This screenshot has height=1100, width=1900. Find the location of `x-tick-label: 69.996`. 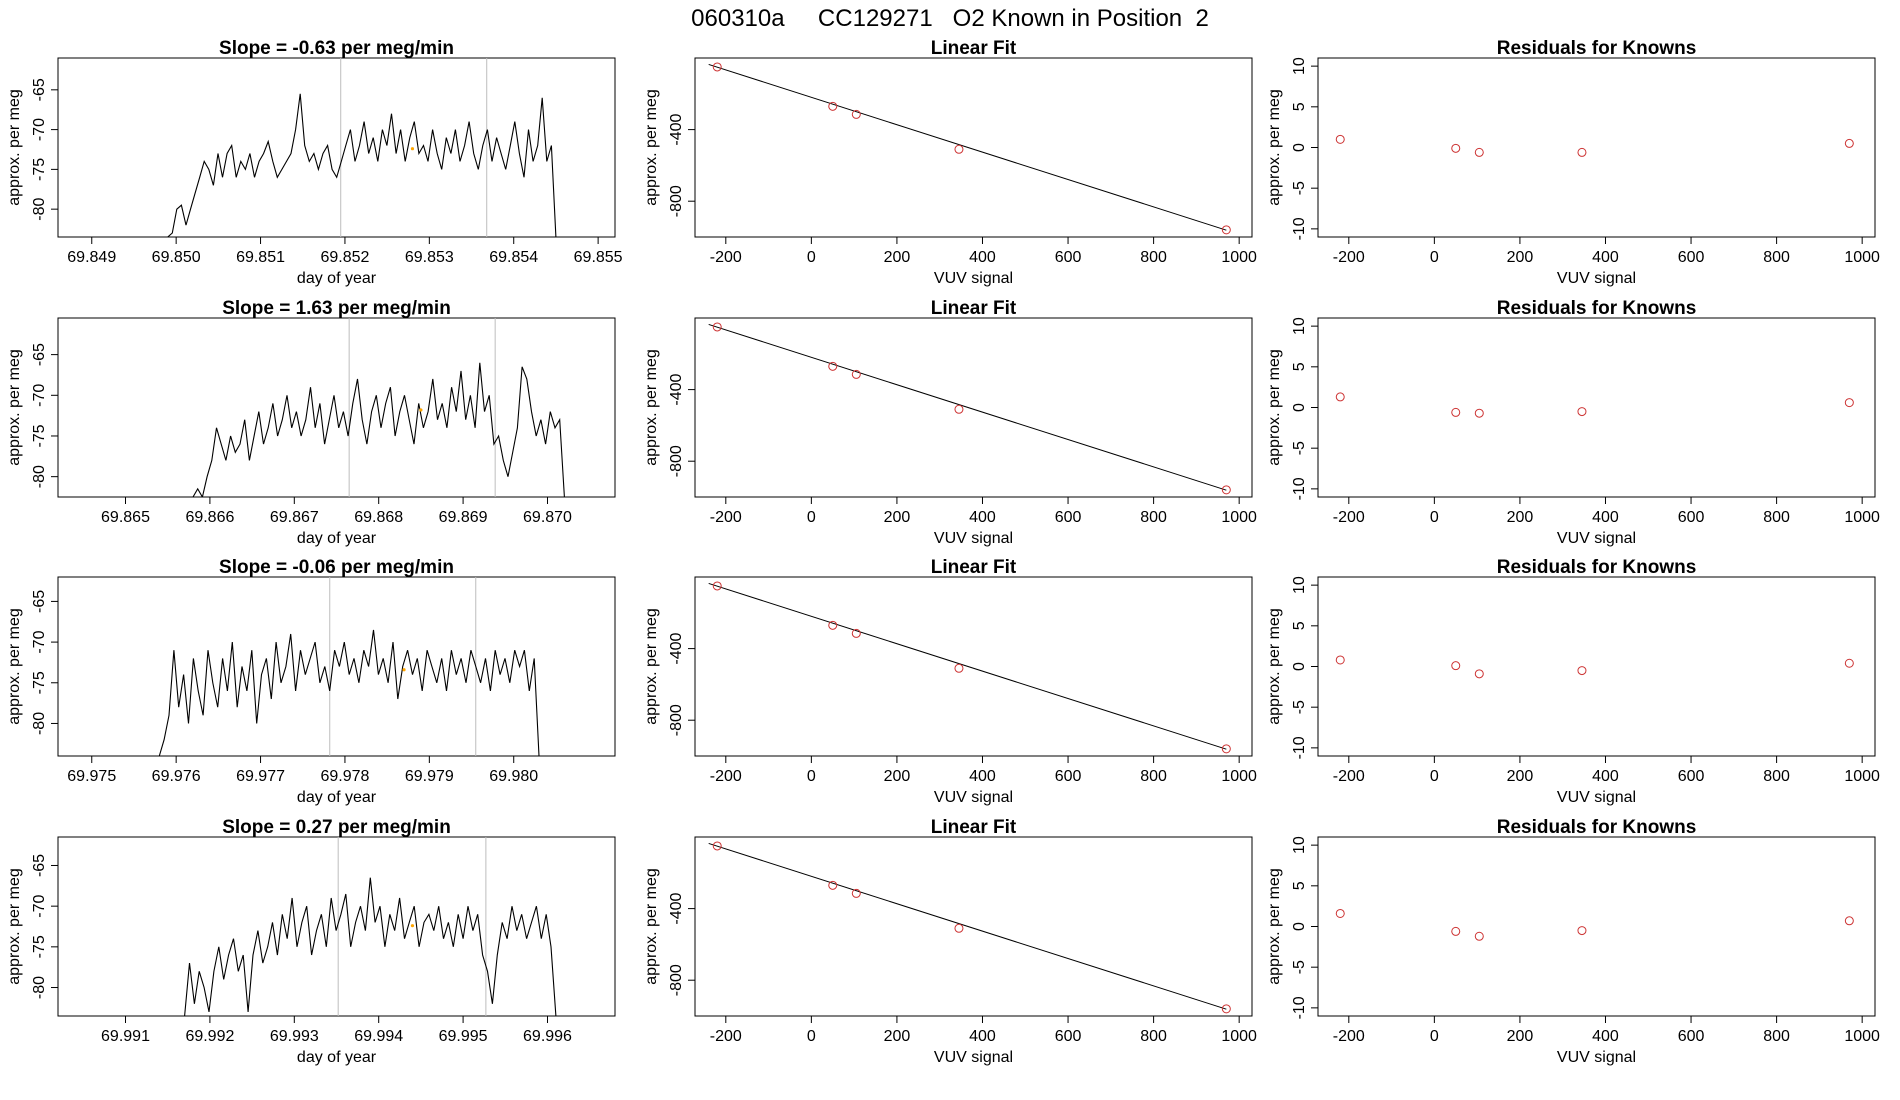

x-tick-label: 69.996 is located at coordinates (547, 1036).